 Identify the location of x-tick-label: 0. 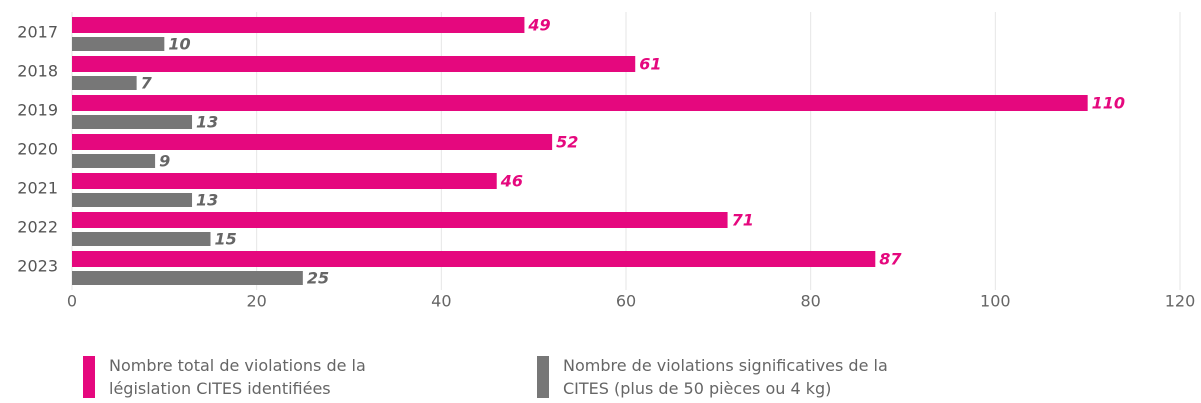
(72, 301).